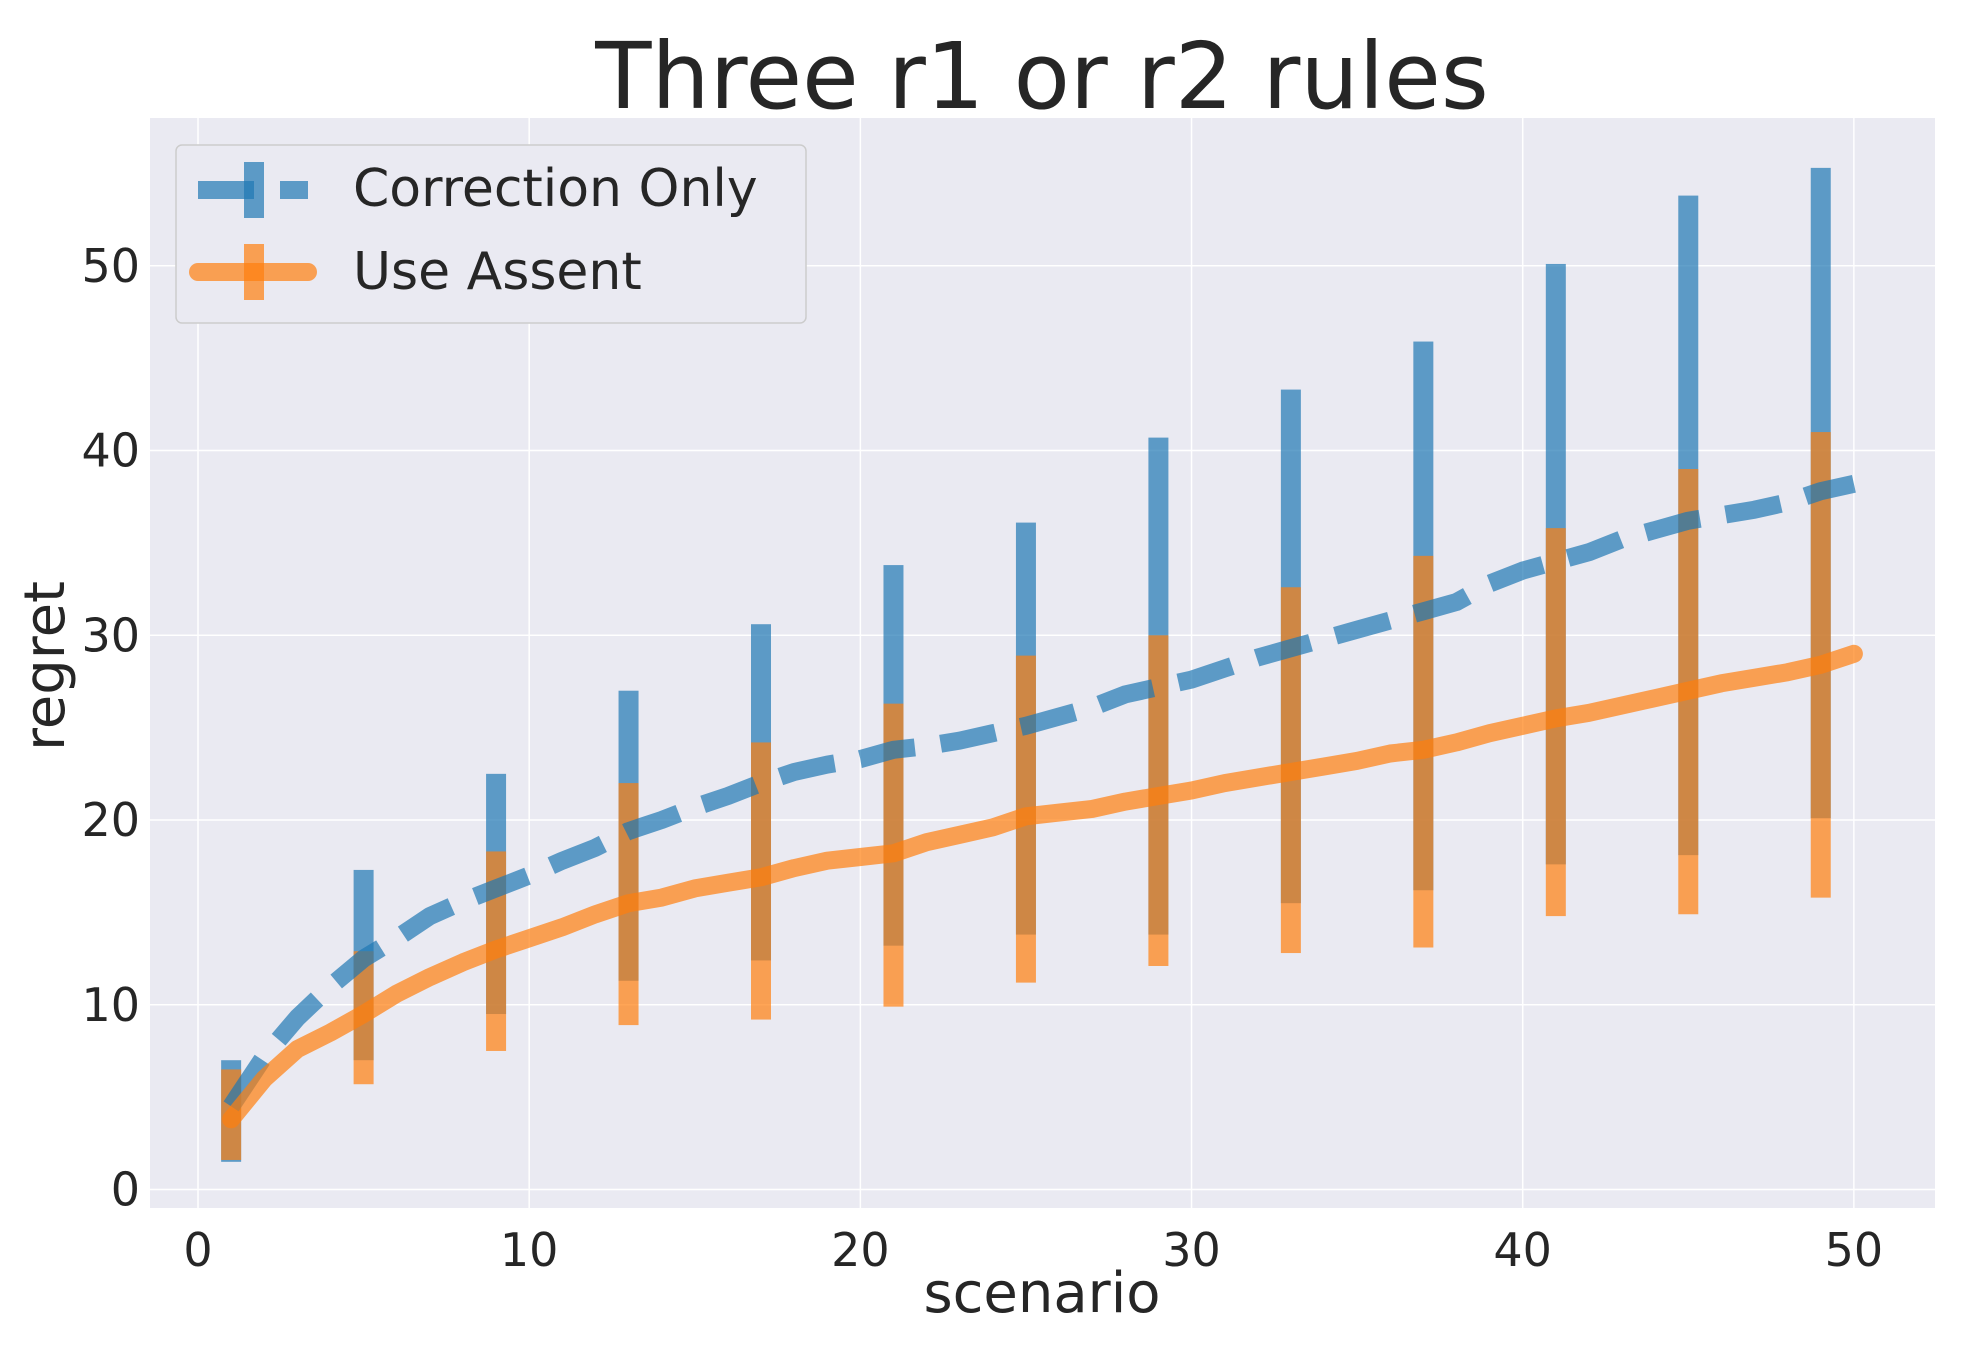 Image resolution: width=1968 pixels, height=1352 pixels. What do you see at coordinates (1854, 1250) in the screenshot?
I see `x-tick-label: 50` at bounding box center [1854, 1250].